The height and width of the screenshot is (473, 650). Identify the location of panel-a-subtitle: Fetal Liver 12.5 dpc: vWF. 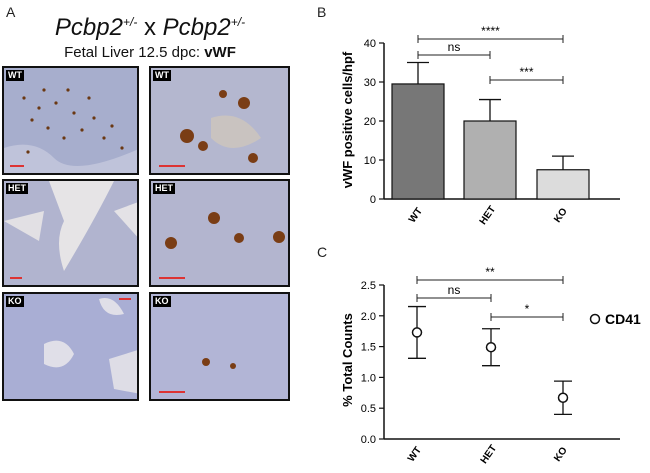
(150, 52).